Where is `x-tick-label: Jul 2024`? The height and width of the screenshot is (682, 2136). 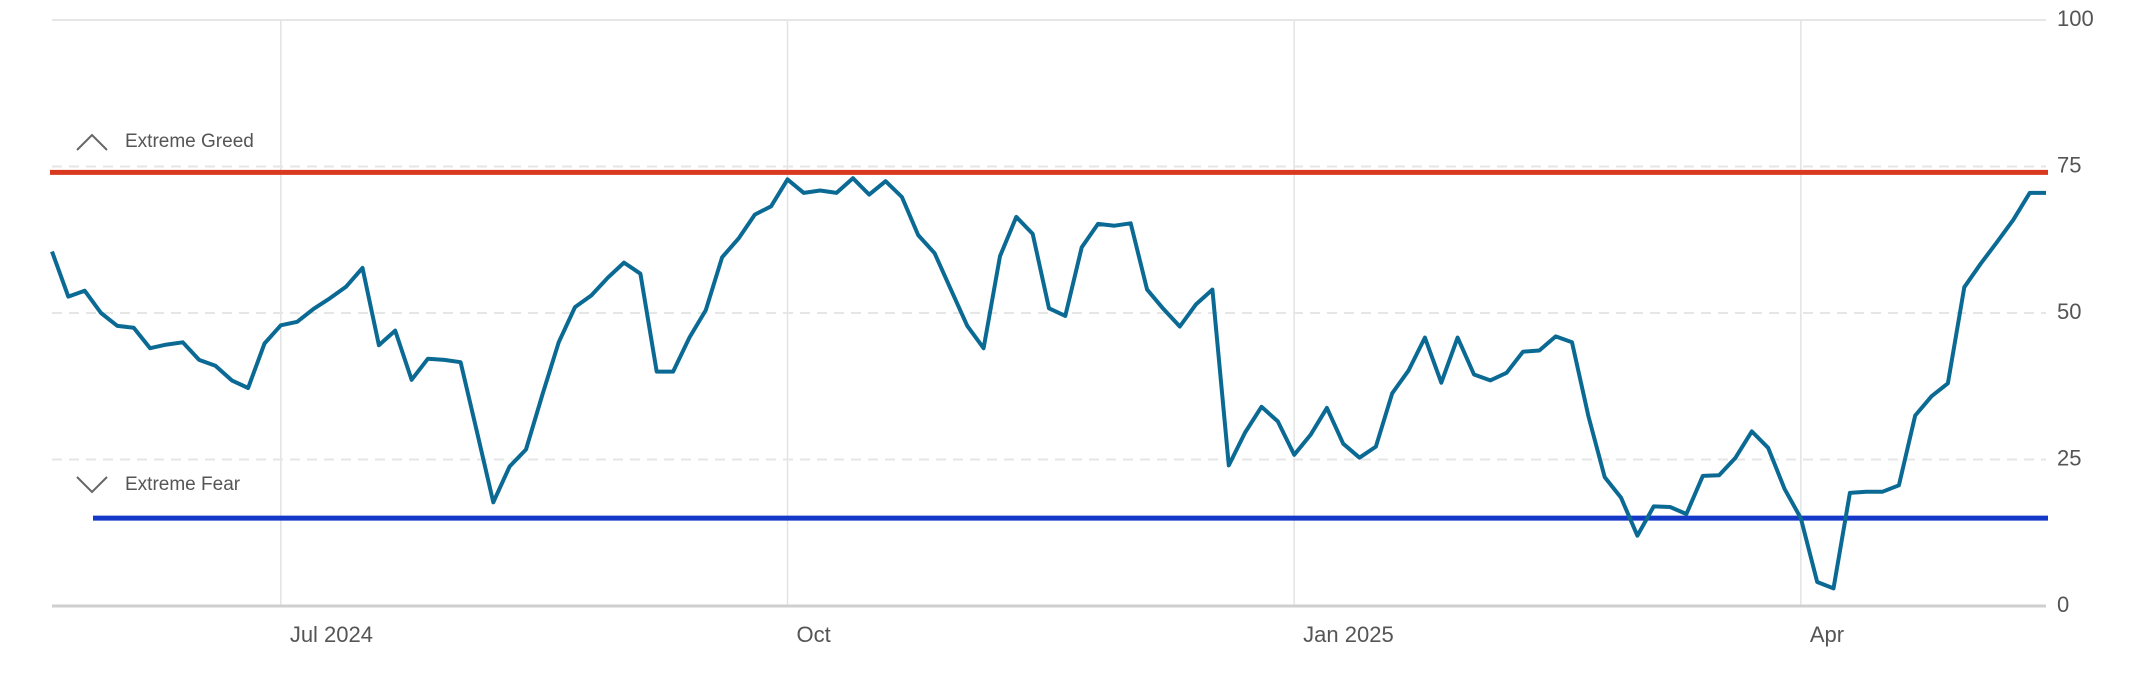
x-tick-label: Jul 2024 is located at coordinates (331, 634).